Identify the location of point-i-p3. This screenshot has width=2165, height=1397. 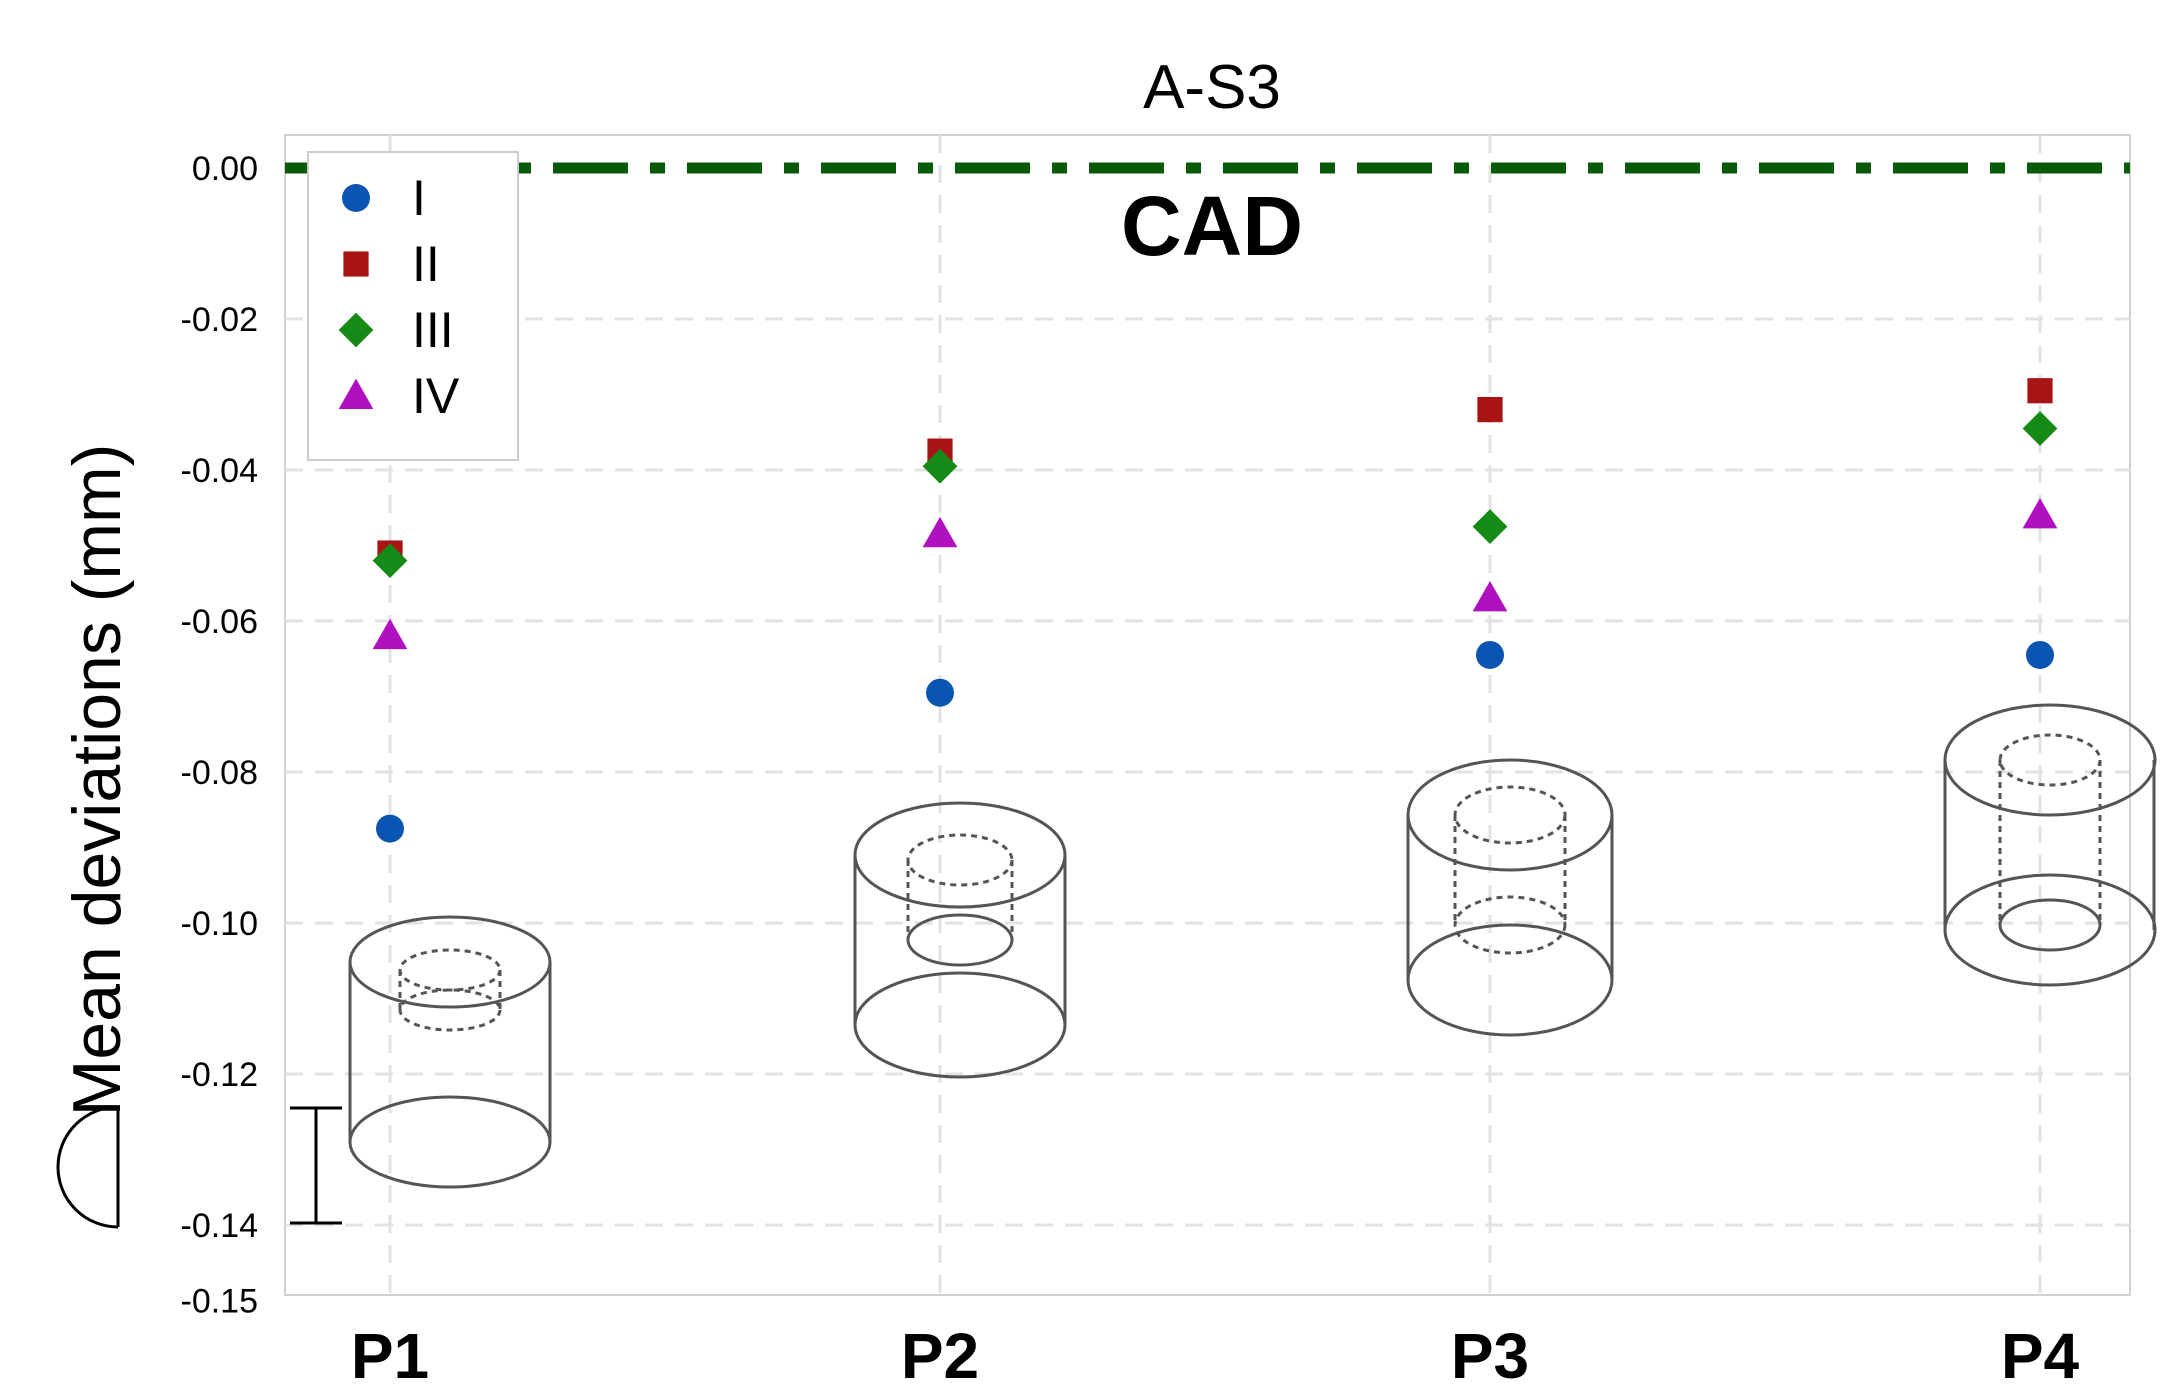
(1490, 654).